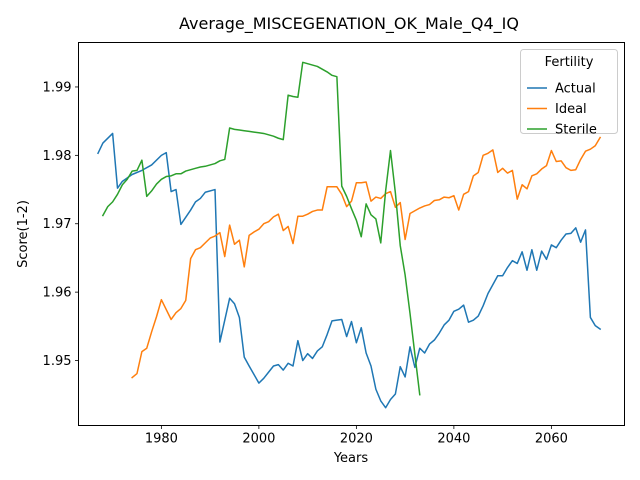 The image size is (640, 480). What do you see at coordinates (161, 439) in the screenshot?
I see `x-tick-label: 1980` at bounding box center [161, 439].